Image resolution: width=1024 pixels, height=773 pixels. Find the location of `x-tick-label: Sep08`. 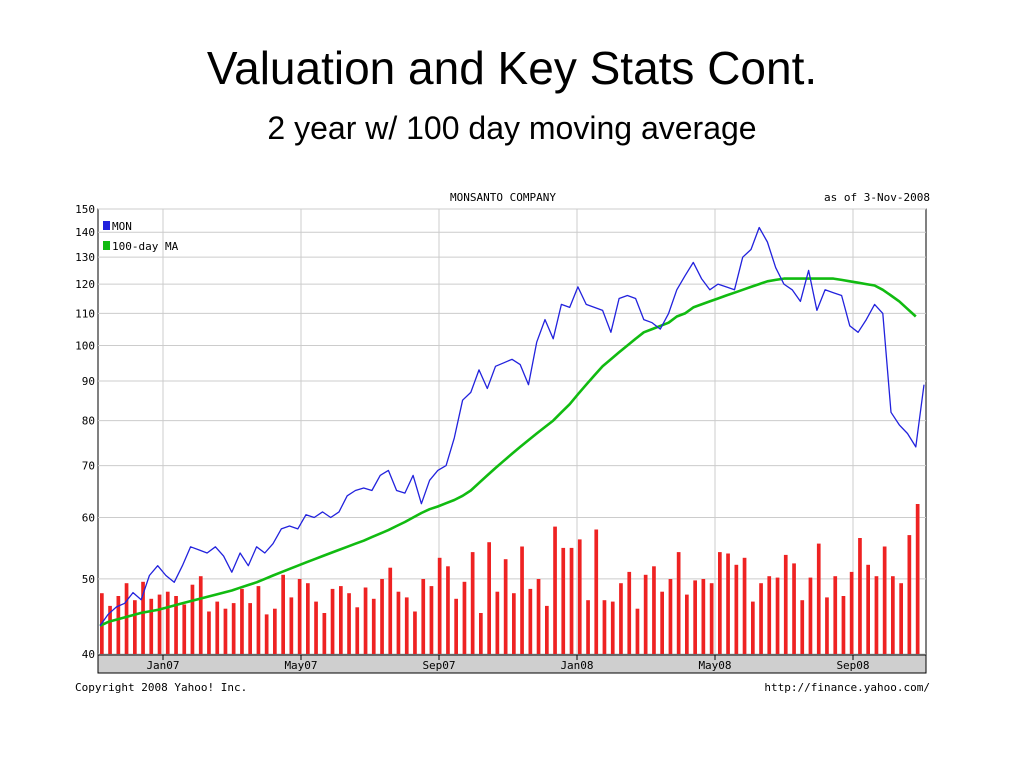

x-tick-label: Sep08 is located at coordinates (852, 665).